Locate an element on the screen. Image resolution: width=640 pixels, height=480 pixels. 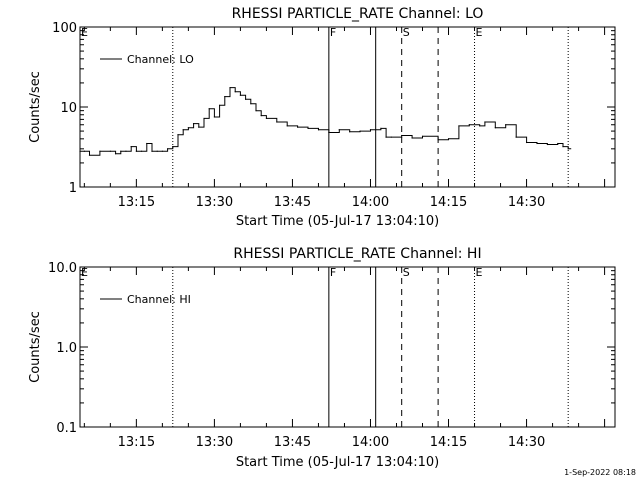
legend-entry: Channel: HI is located at coordinates (159, 299).